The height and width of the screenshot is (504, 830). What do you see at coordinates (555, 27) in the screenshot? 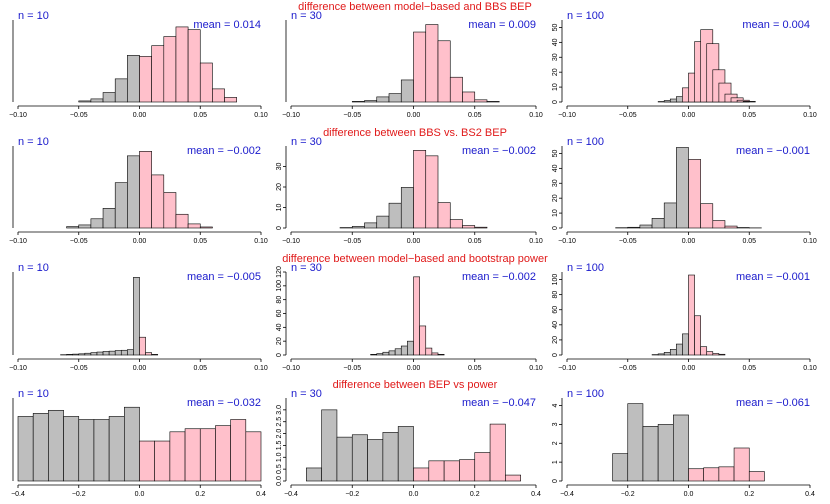
I see `y-tick-label: 50` at bounding box center [555, 27].